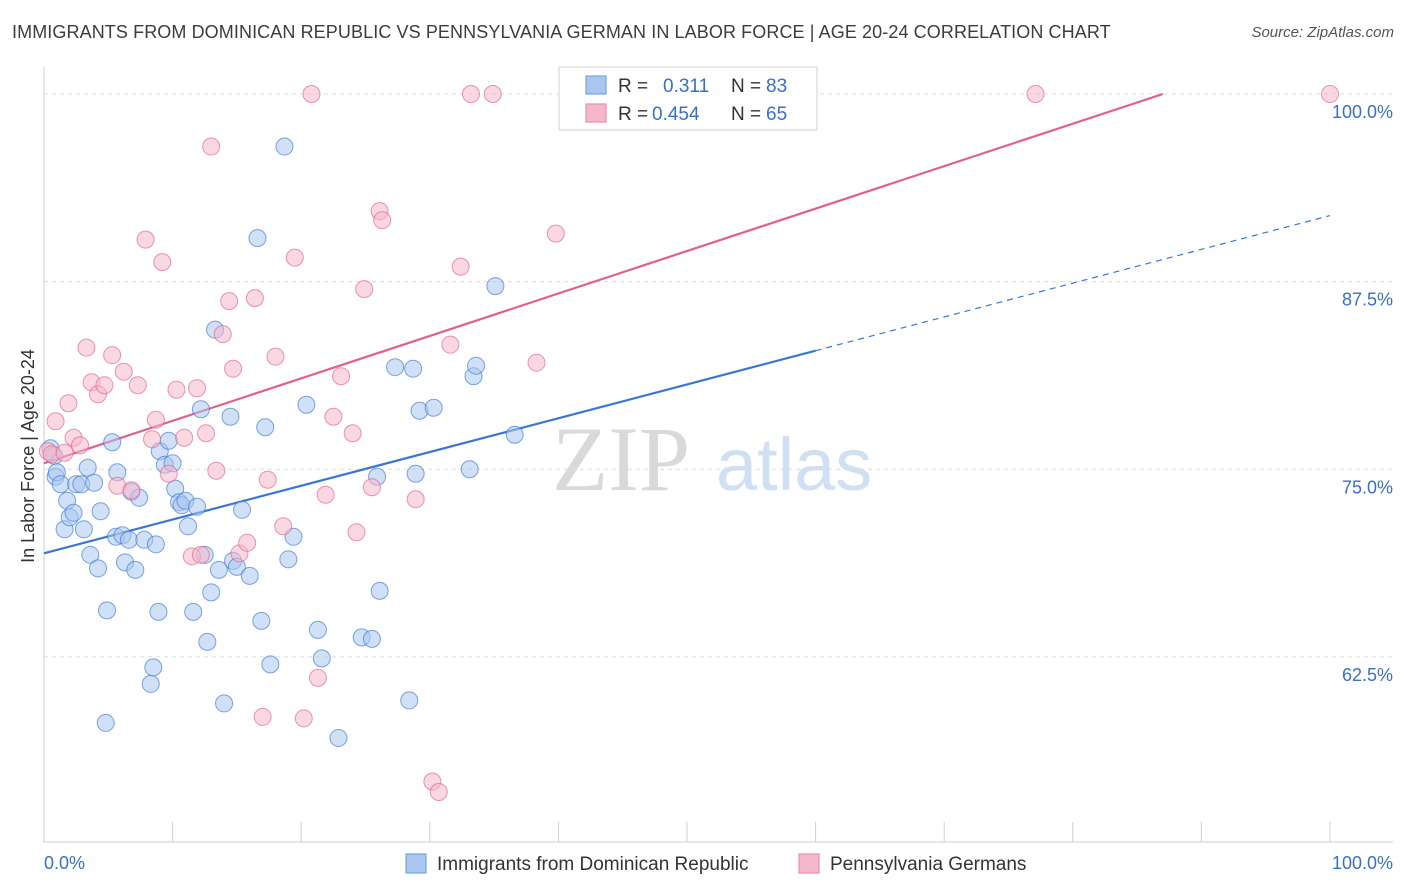 Image resolution: width=1406 pixels, height=892 pixels. What do you see at coordinates (676, 114) in the screenshot?
I see `legend-r-value-pink: 0.454` at bounding box center [676, 114].